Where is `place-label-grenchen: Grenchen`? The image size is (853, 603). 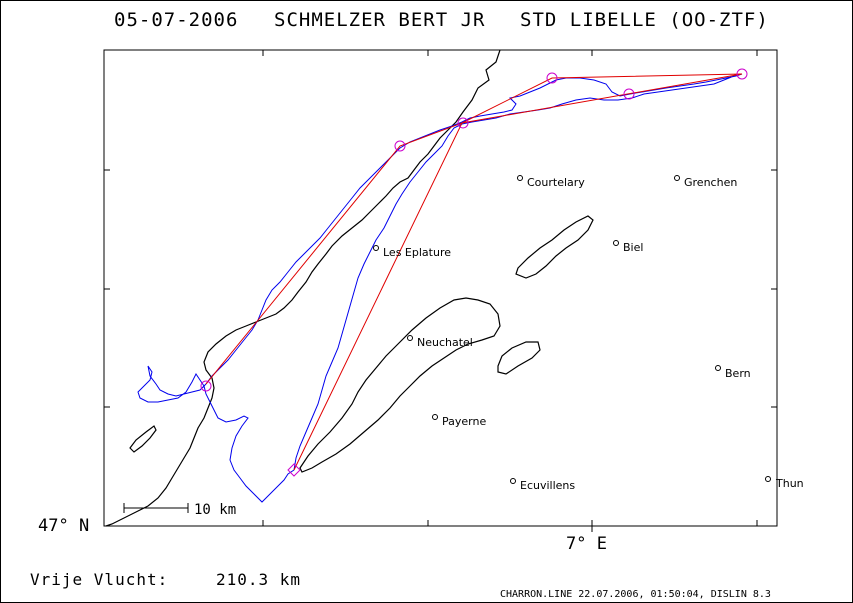
place-label-grenchen: Grenchen is located at coordinates (710, 182).